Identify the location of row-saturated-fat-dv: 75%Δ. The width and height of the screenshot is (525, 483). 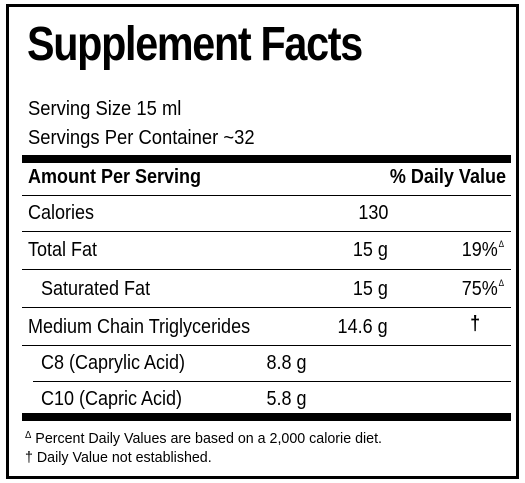
(482, 289).